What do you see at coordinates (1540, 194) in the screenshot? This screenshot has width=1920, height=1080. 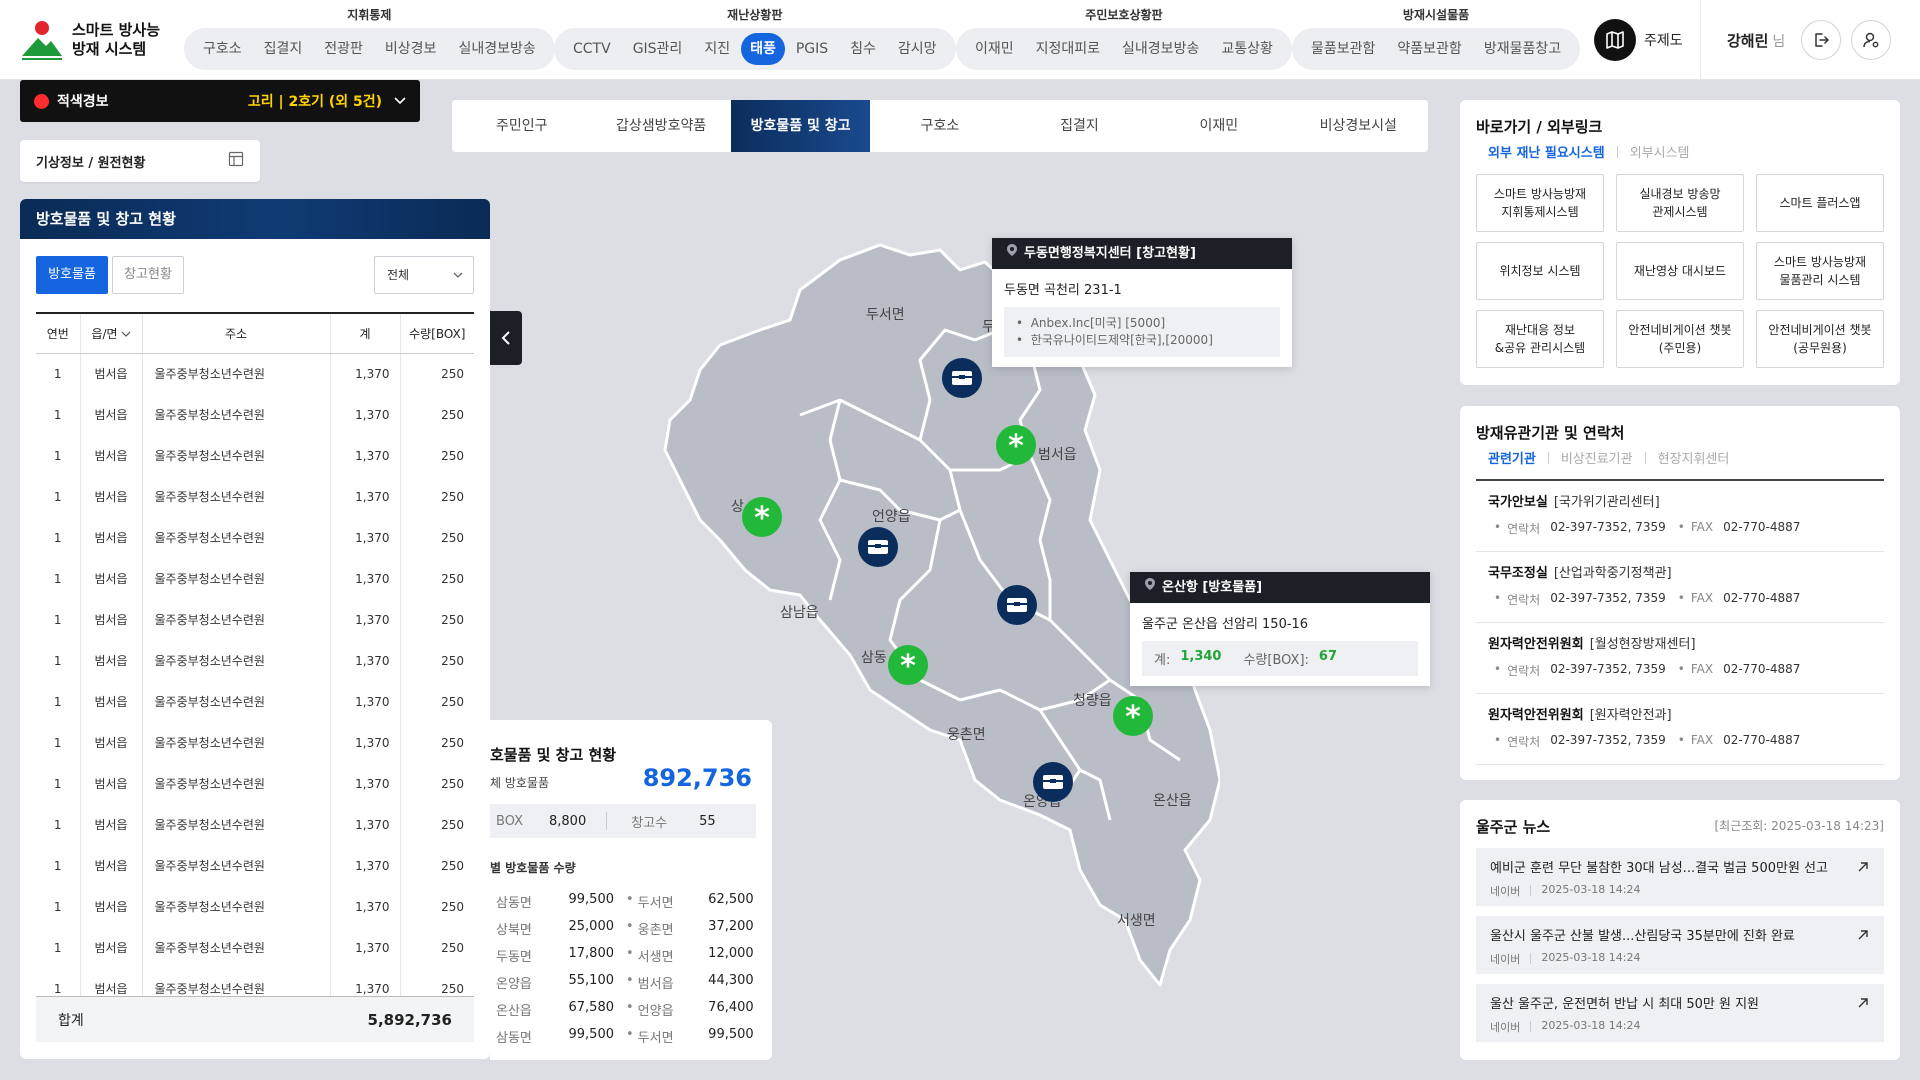 I see `quick-link-label: 스마트 방사능방재` at bounding box center [1540, 194].